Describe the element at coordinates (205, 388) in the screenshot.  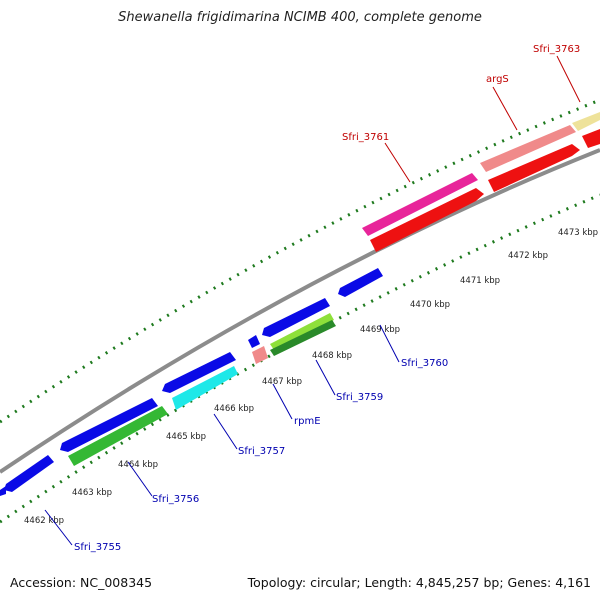
I see `gene-sfri-3757-cyan` at that location.